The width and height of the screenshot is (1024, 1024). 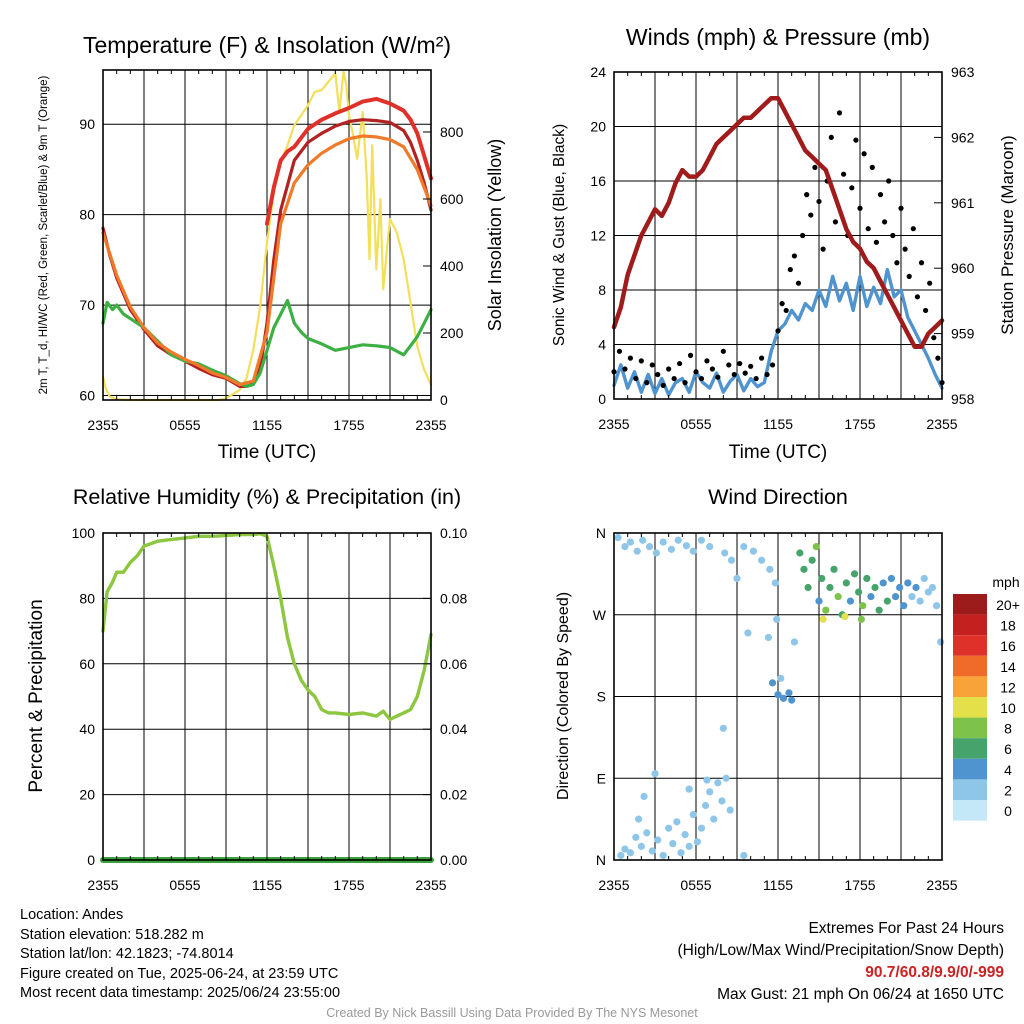 What do you see at coordinates (778, 246) in the screenshot?
I see `winds-series` at bounding box center [778, 246].